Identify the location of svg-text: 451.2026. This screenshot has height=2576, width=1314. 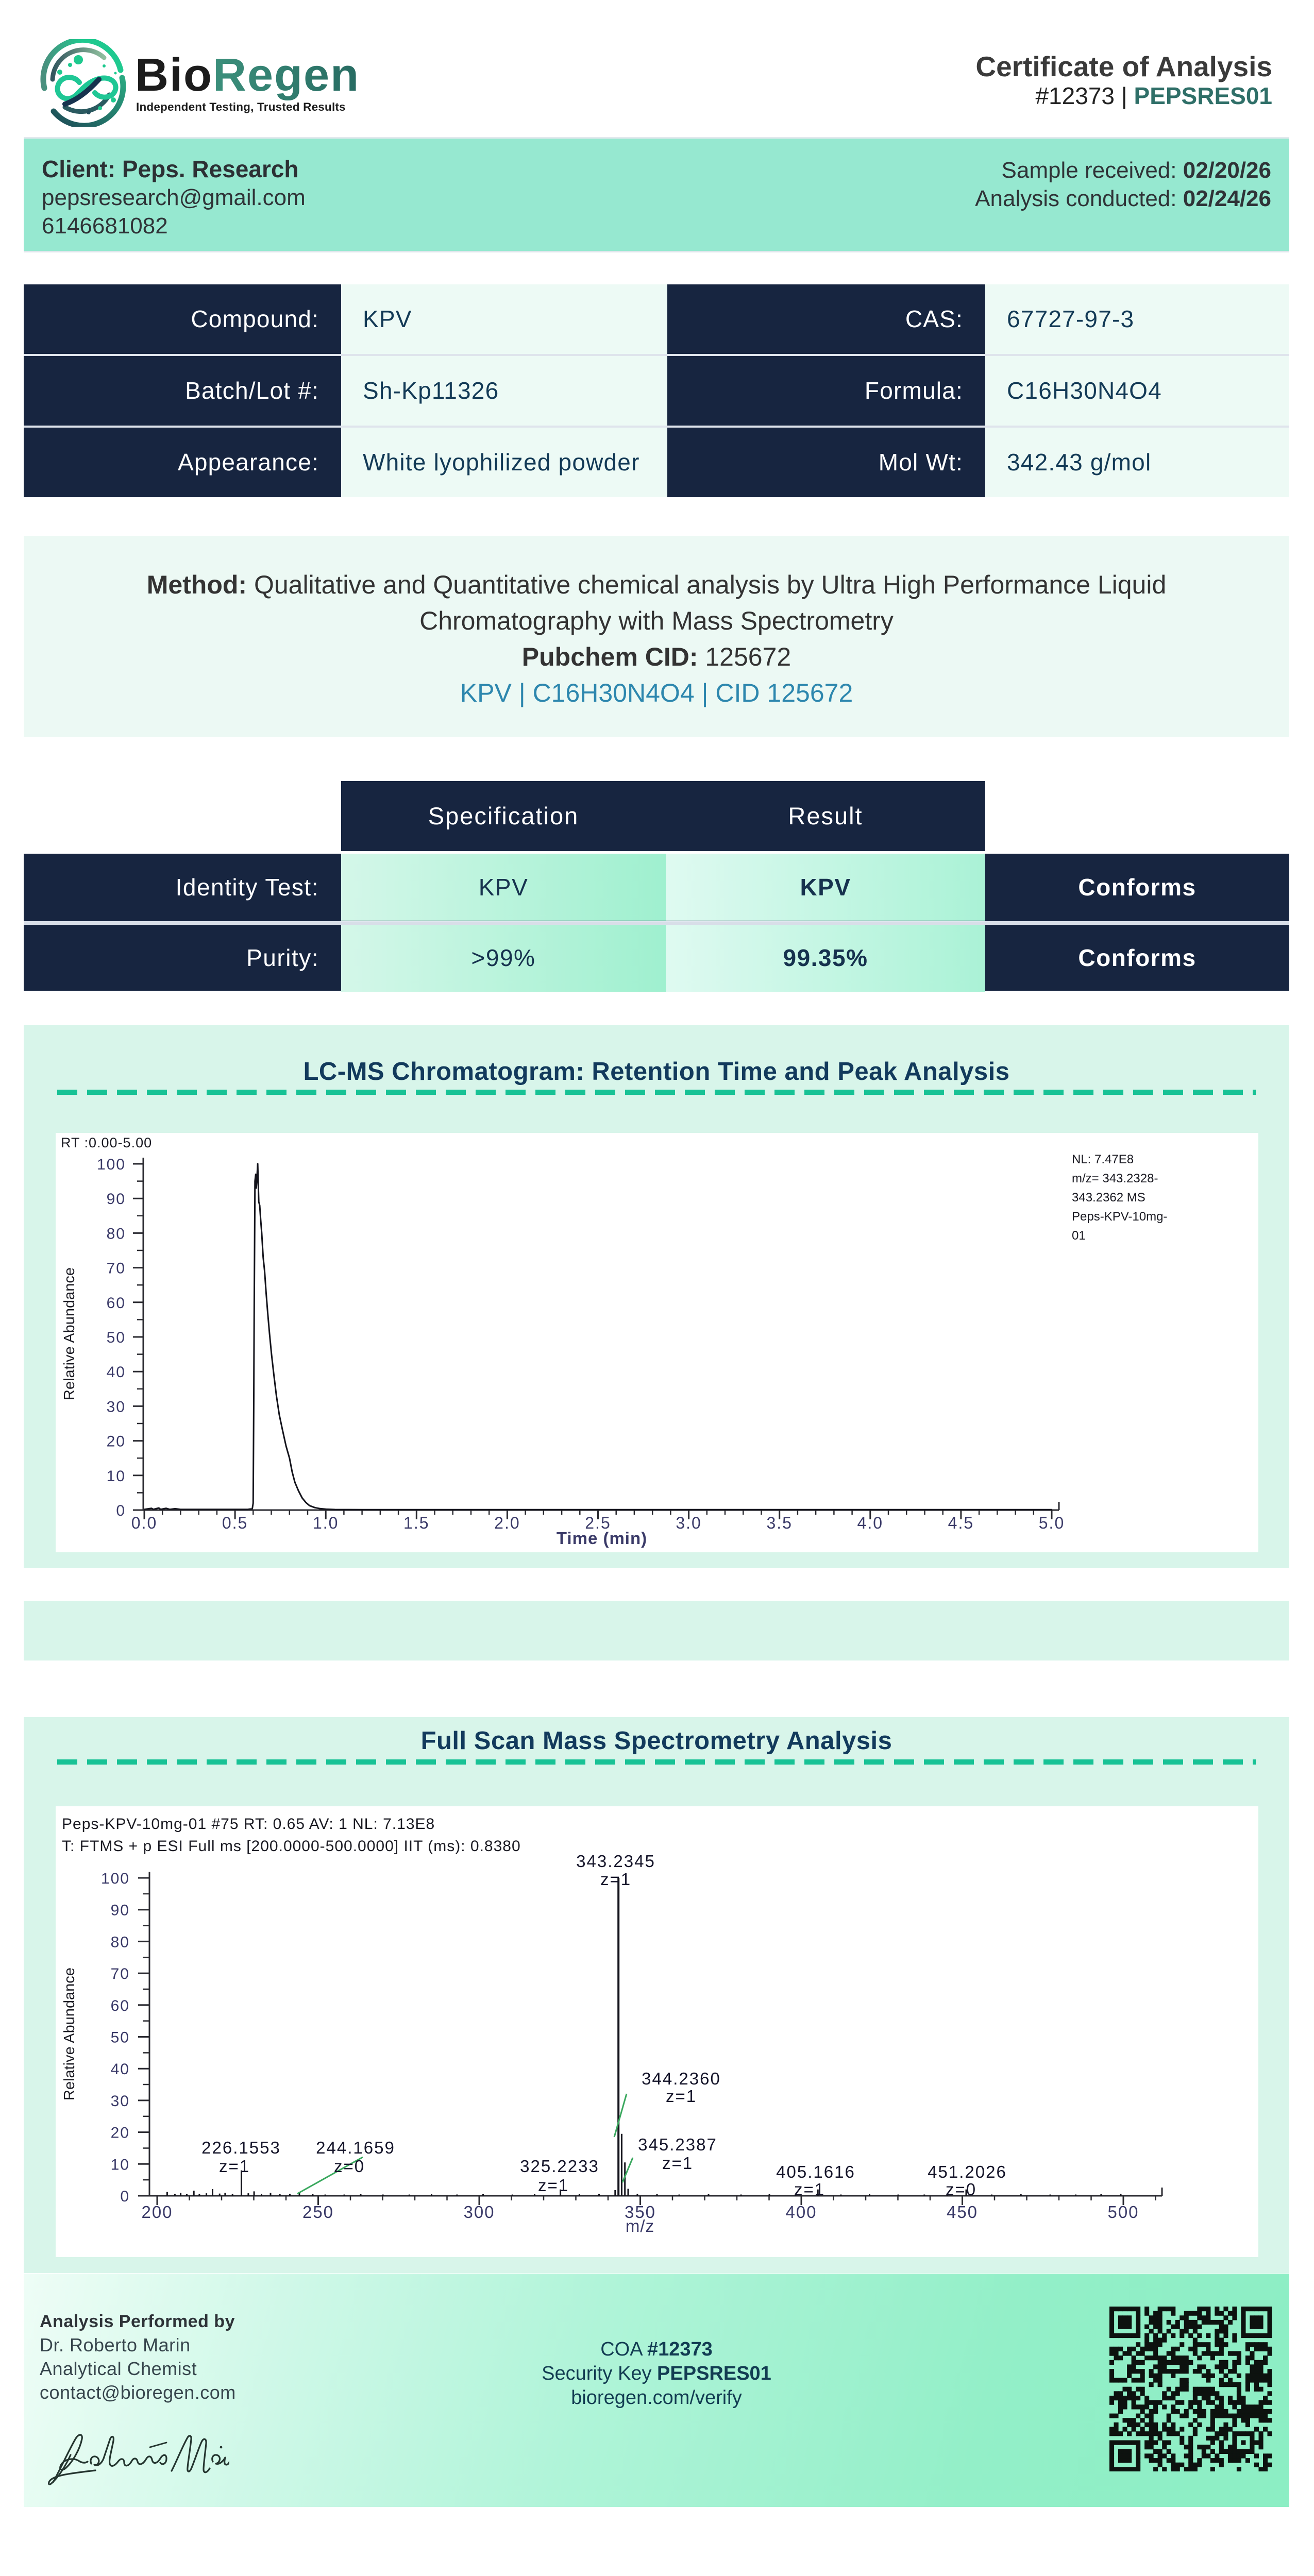
(967, 2171).